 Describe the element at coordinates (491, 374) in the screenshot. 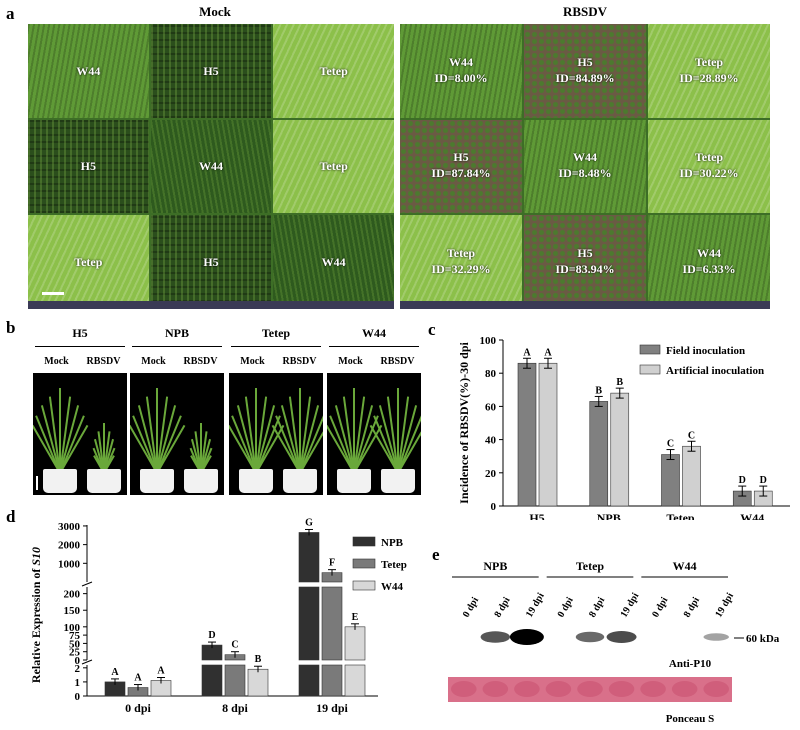

I see `y-tick-label: 80` at that location.